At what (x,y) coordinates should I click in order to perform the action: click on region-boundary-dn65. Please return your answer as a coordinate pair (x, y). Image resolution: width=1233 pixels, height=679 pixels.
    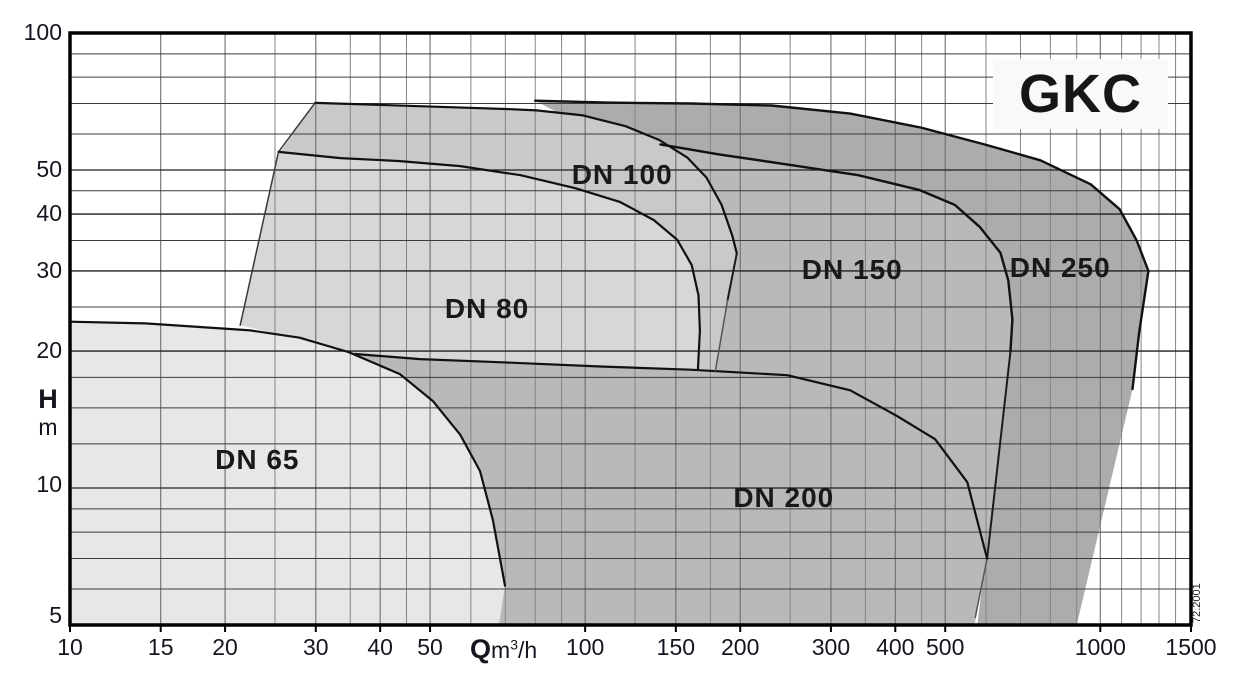
    Looking at the image, I should click on (287, 453).